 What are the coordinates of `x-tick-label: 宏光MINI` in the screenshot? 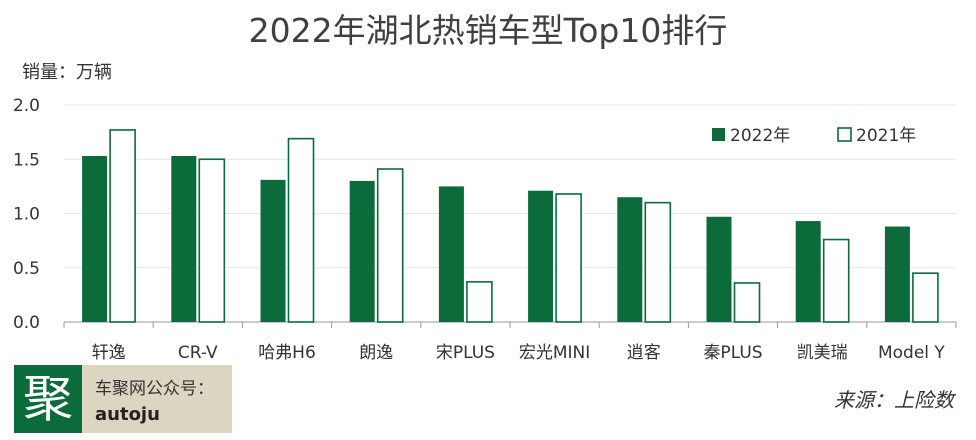 It's located at (554, 353).